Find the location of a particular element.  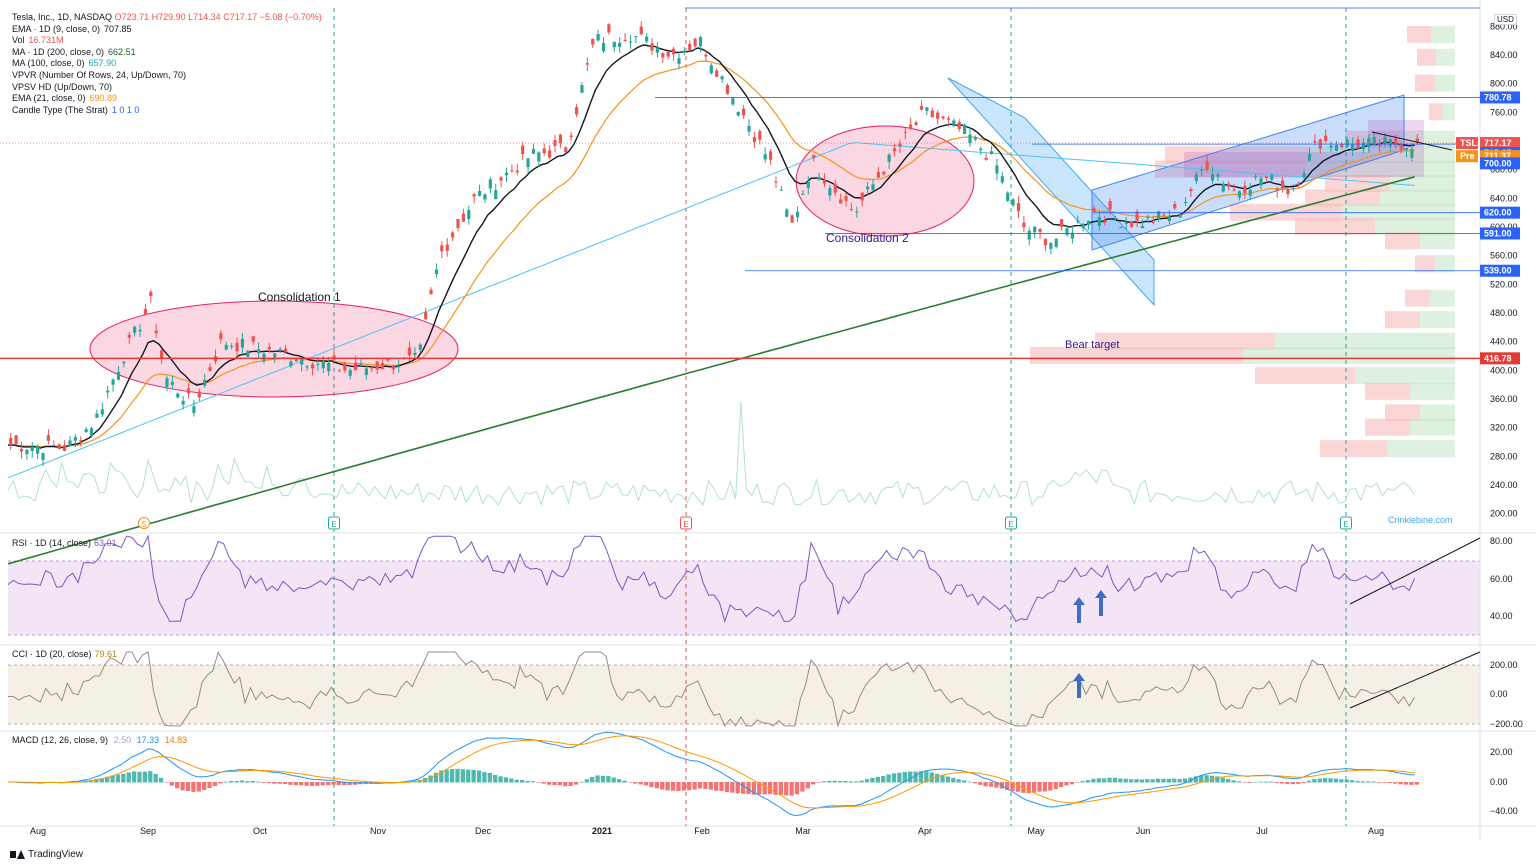

price-badge-text: 717.17 is located at coordinates (1498, 143).